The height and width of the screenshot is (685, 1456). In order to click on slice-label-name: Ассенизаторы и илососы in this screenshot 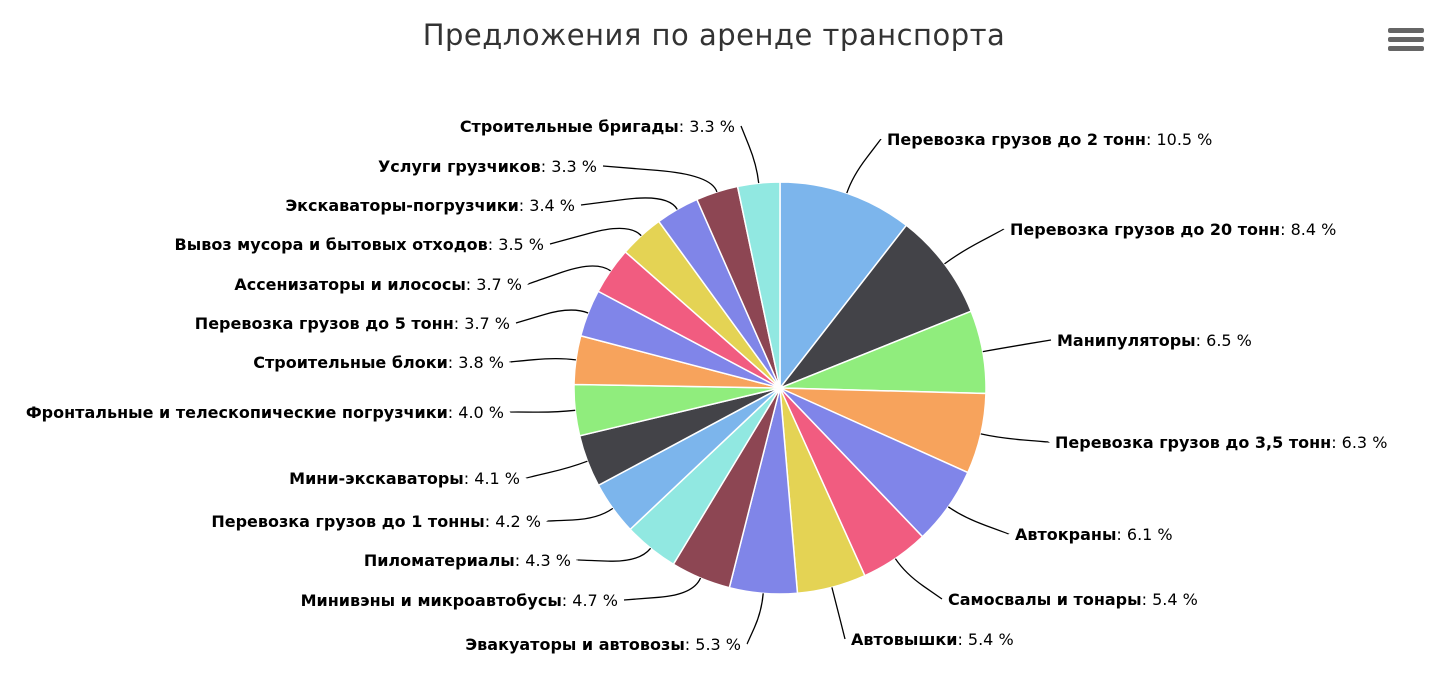, I will do `click(349, 284)`.